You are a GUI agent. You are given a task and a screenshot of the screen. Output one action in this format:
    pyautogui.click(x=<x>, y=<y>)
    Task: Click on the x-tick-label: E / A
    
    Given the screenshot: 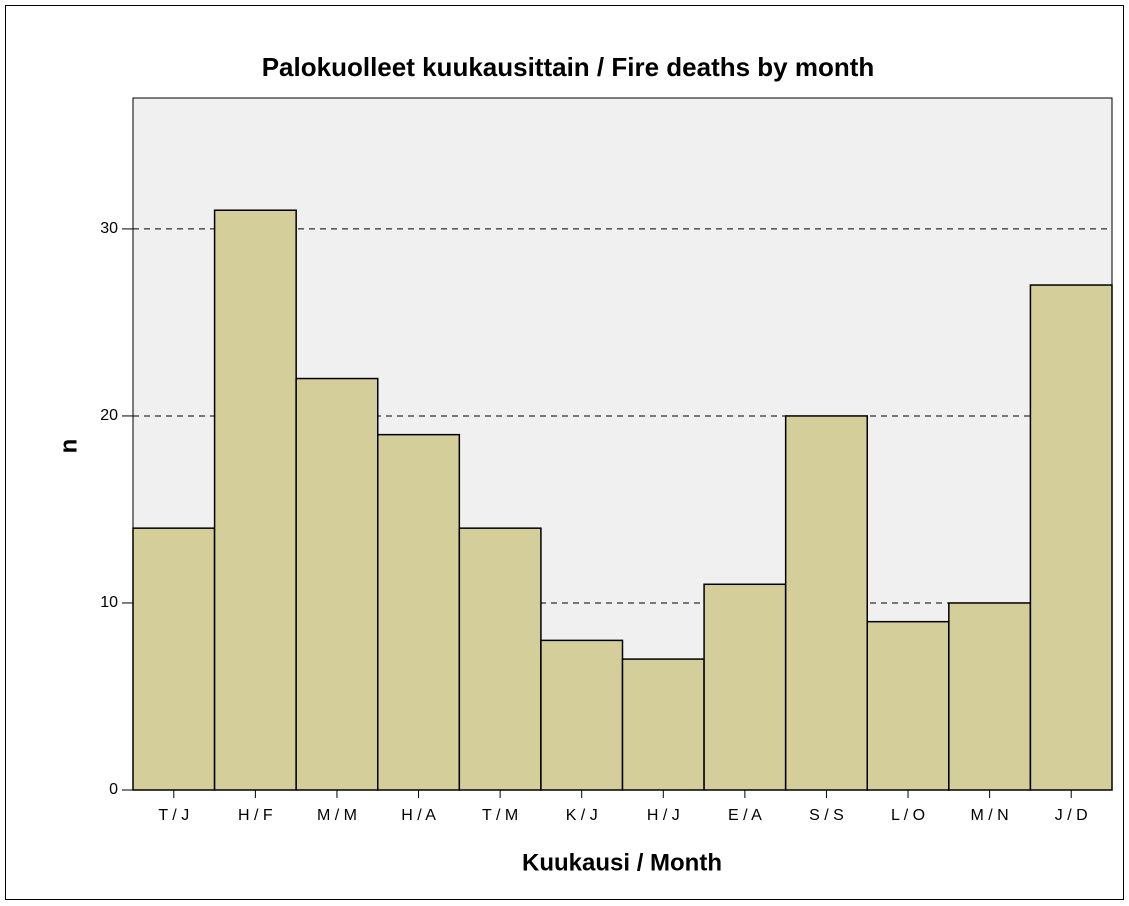 What is the action you would take?
    pyautogui.click(x=745, y=815)
    